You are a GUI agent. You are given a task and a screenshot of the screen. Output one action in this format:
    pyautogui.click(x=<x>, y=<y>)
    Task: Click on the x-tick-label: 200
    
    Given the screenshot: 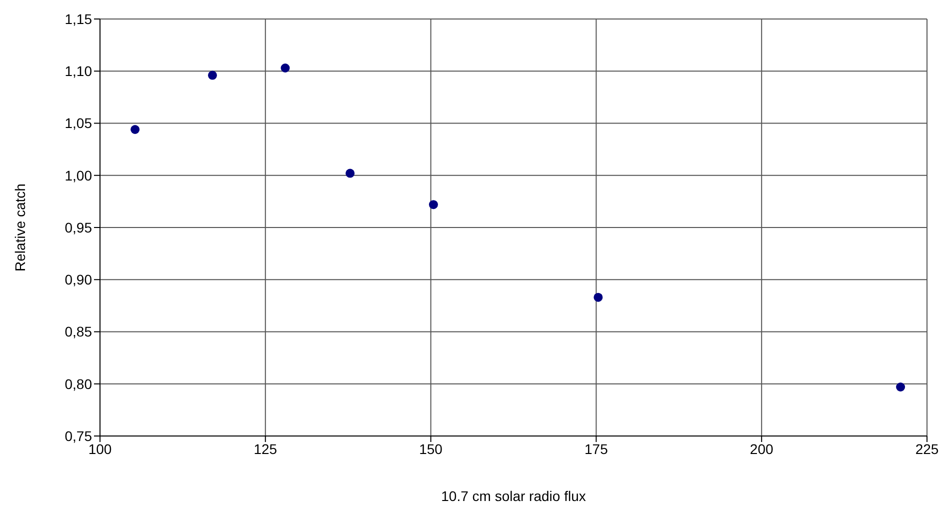 What is the action you would take?
    pyautogui.click(x=762, y=448)
    